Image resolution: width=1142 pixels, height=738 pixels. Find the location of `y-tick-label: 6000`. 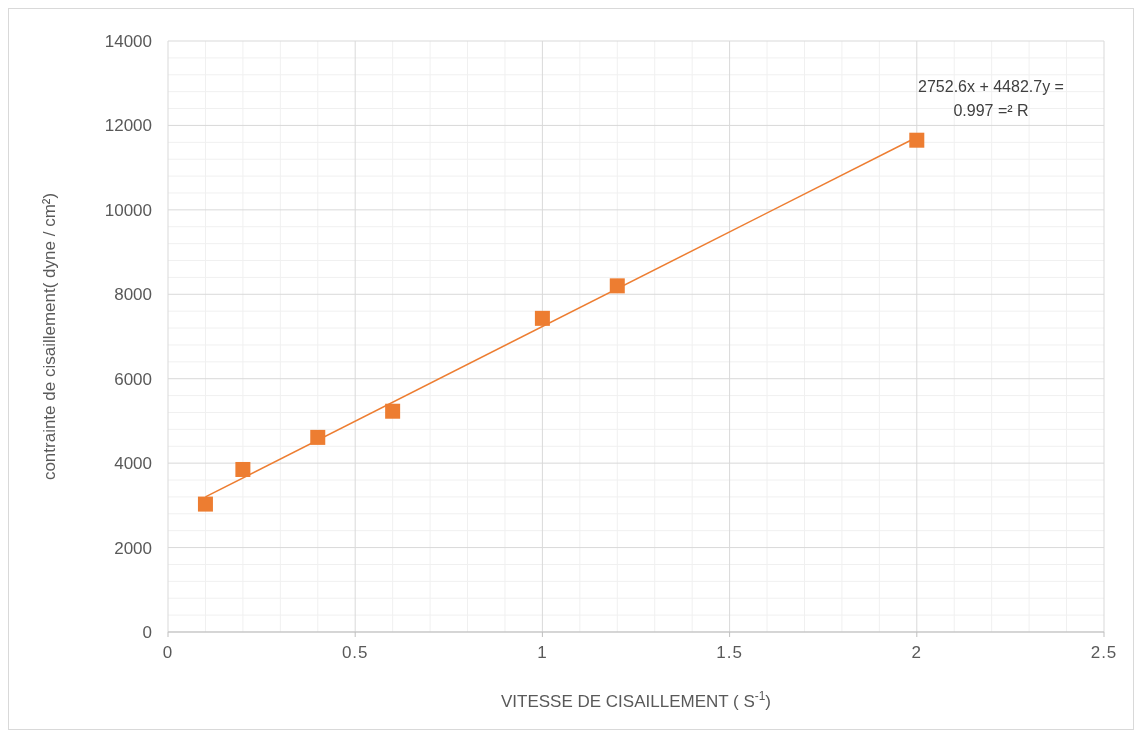

y-tick-label: 6000 is located at coordinates (133, 379).